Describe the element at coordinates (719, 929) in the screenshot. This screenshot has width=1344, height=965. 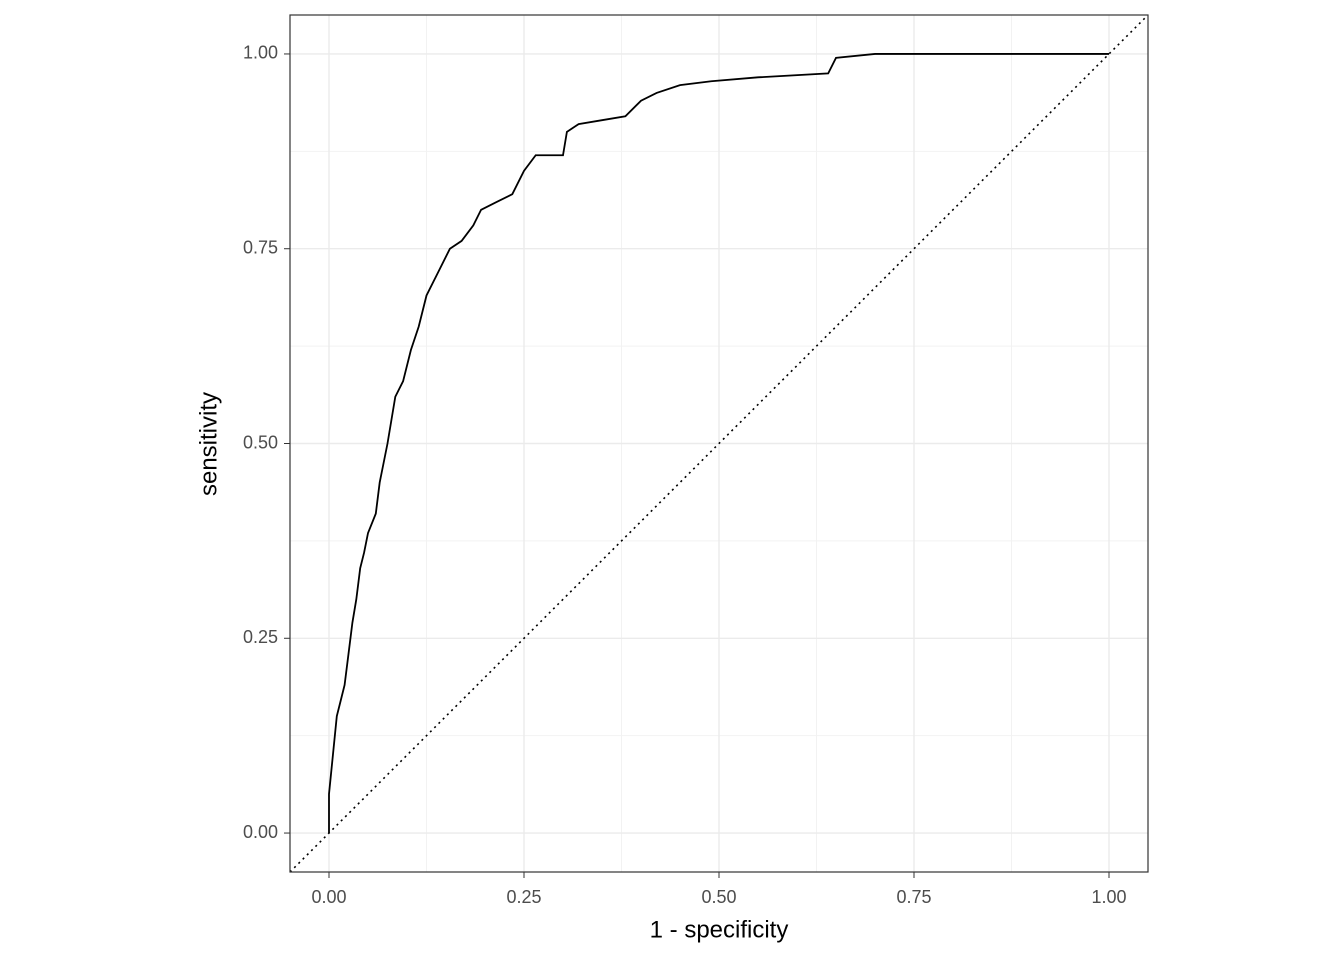
I see `x-axis-title: 1 - specificity` at that location.